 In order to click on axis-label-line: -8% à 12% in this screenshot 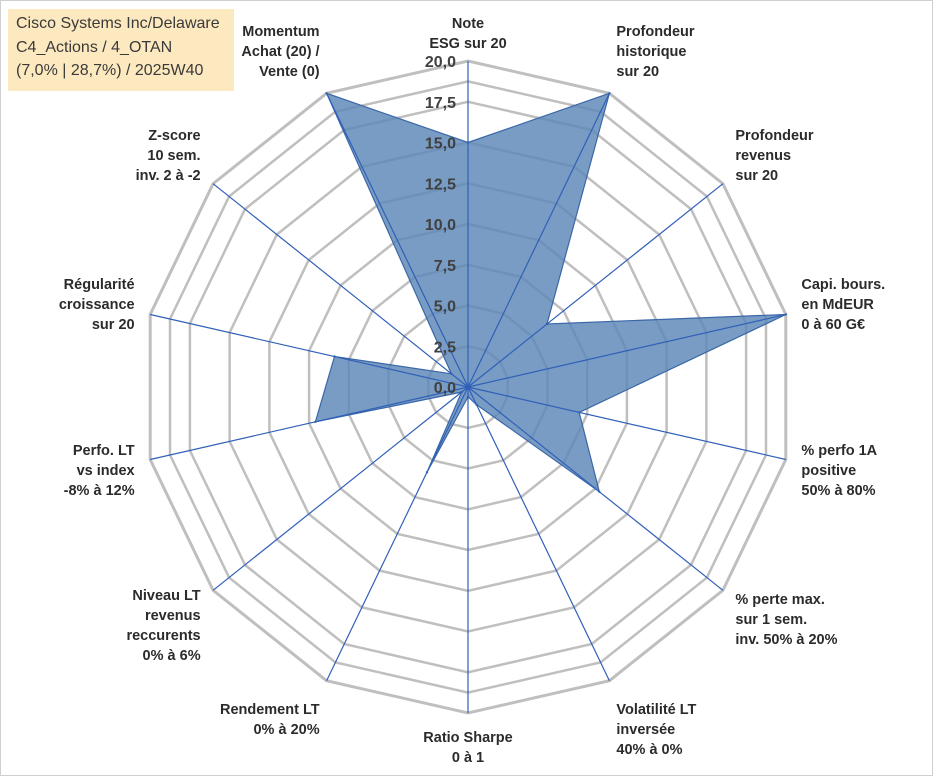, I will do `click(99, 491)`.